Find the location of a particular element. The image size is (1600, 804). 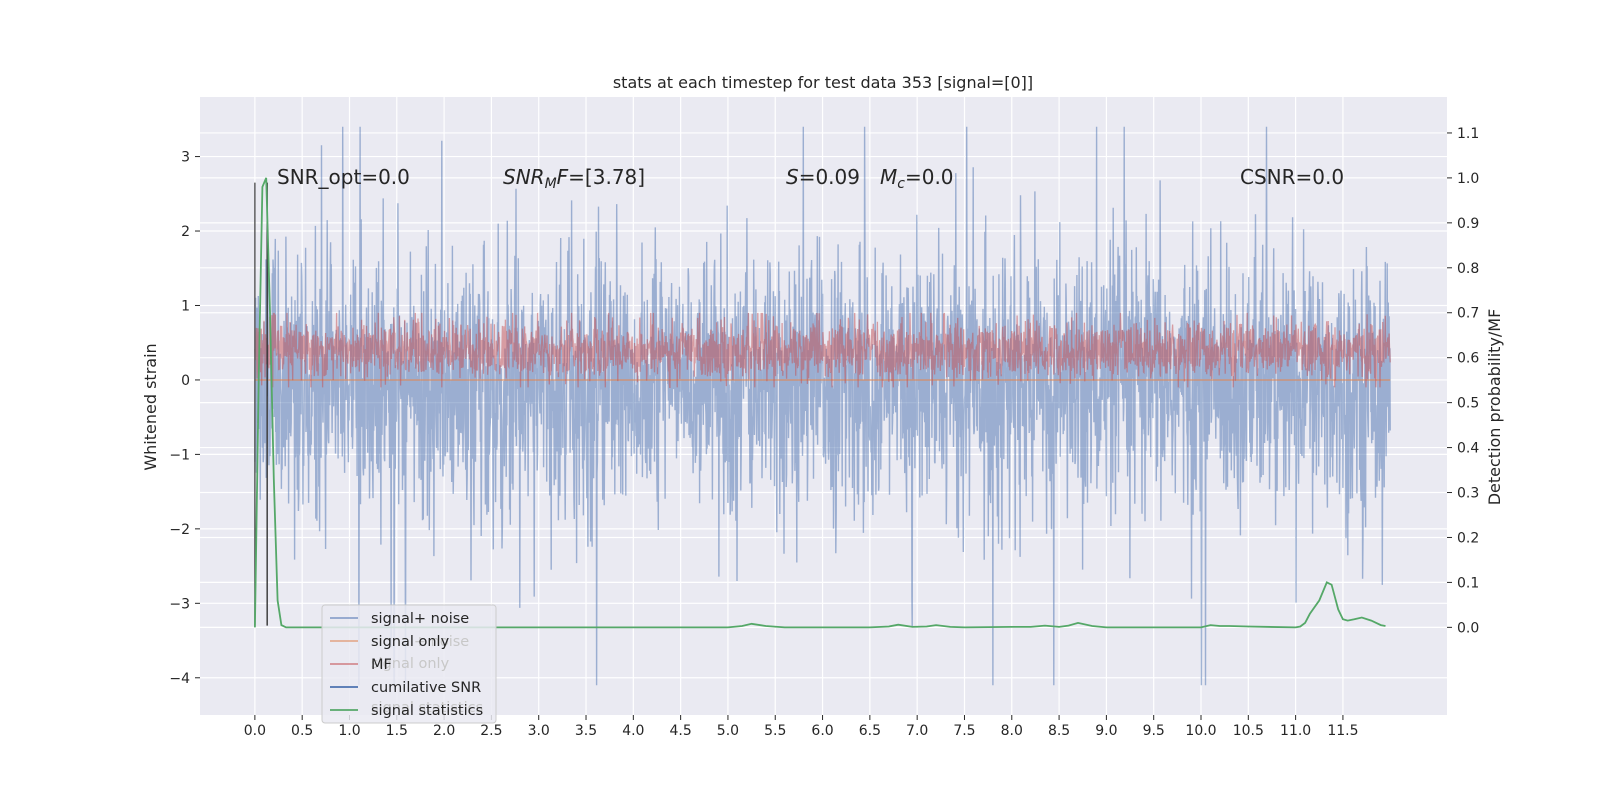

y-tick-label: 2 is located at coordinates (185, 232).